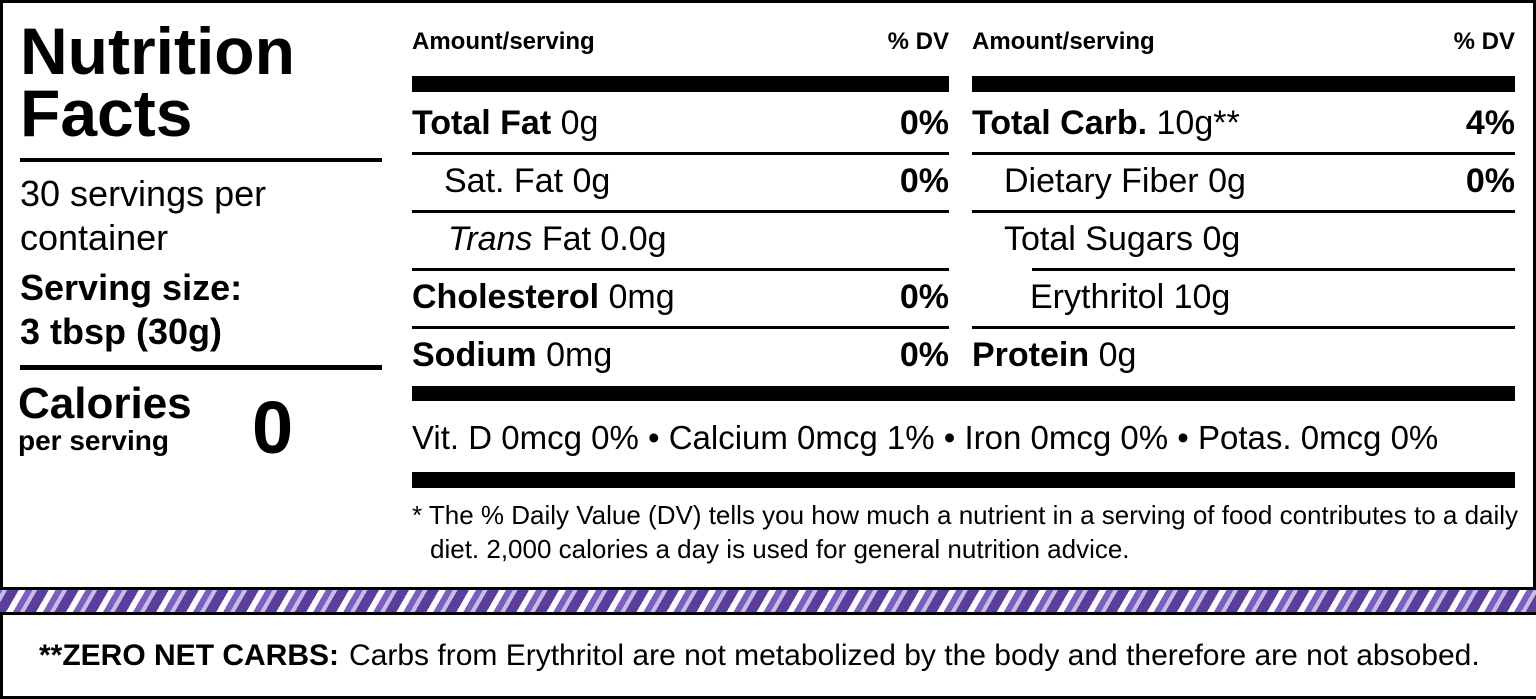  What do you see at coordinates (273, 427) in the screenshot?
I see `calories-value: 0` at bounding box center [273, 427].